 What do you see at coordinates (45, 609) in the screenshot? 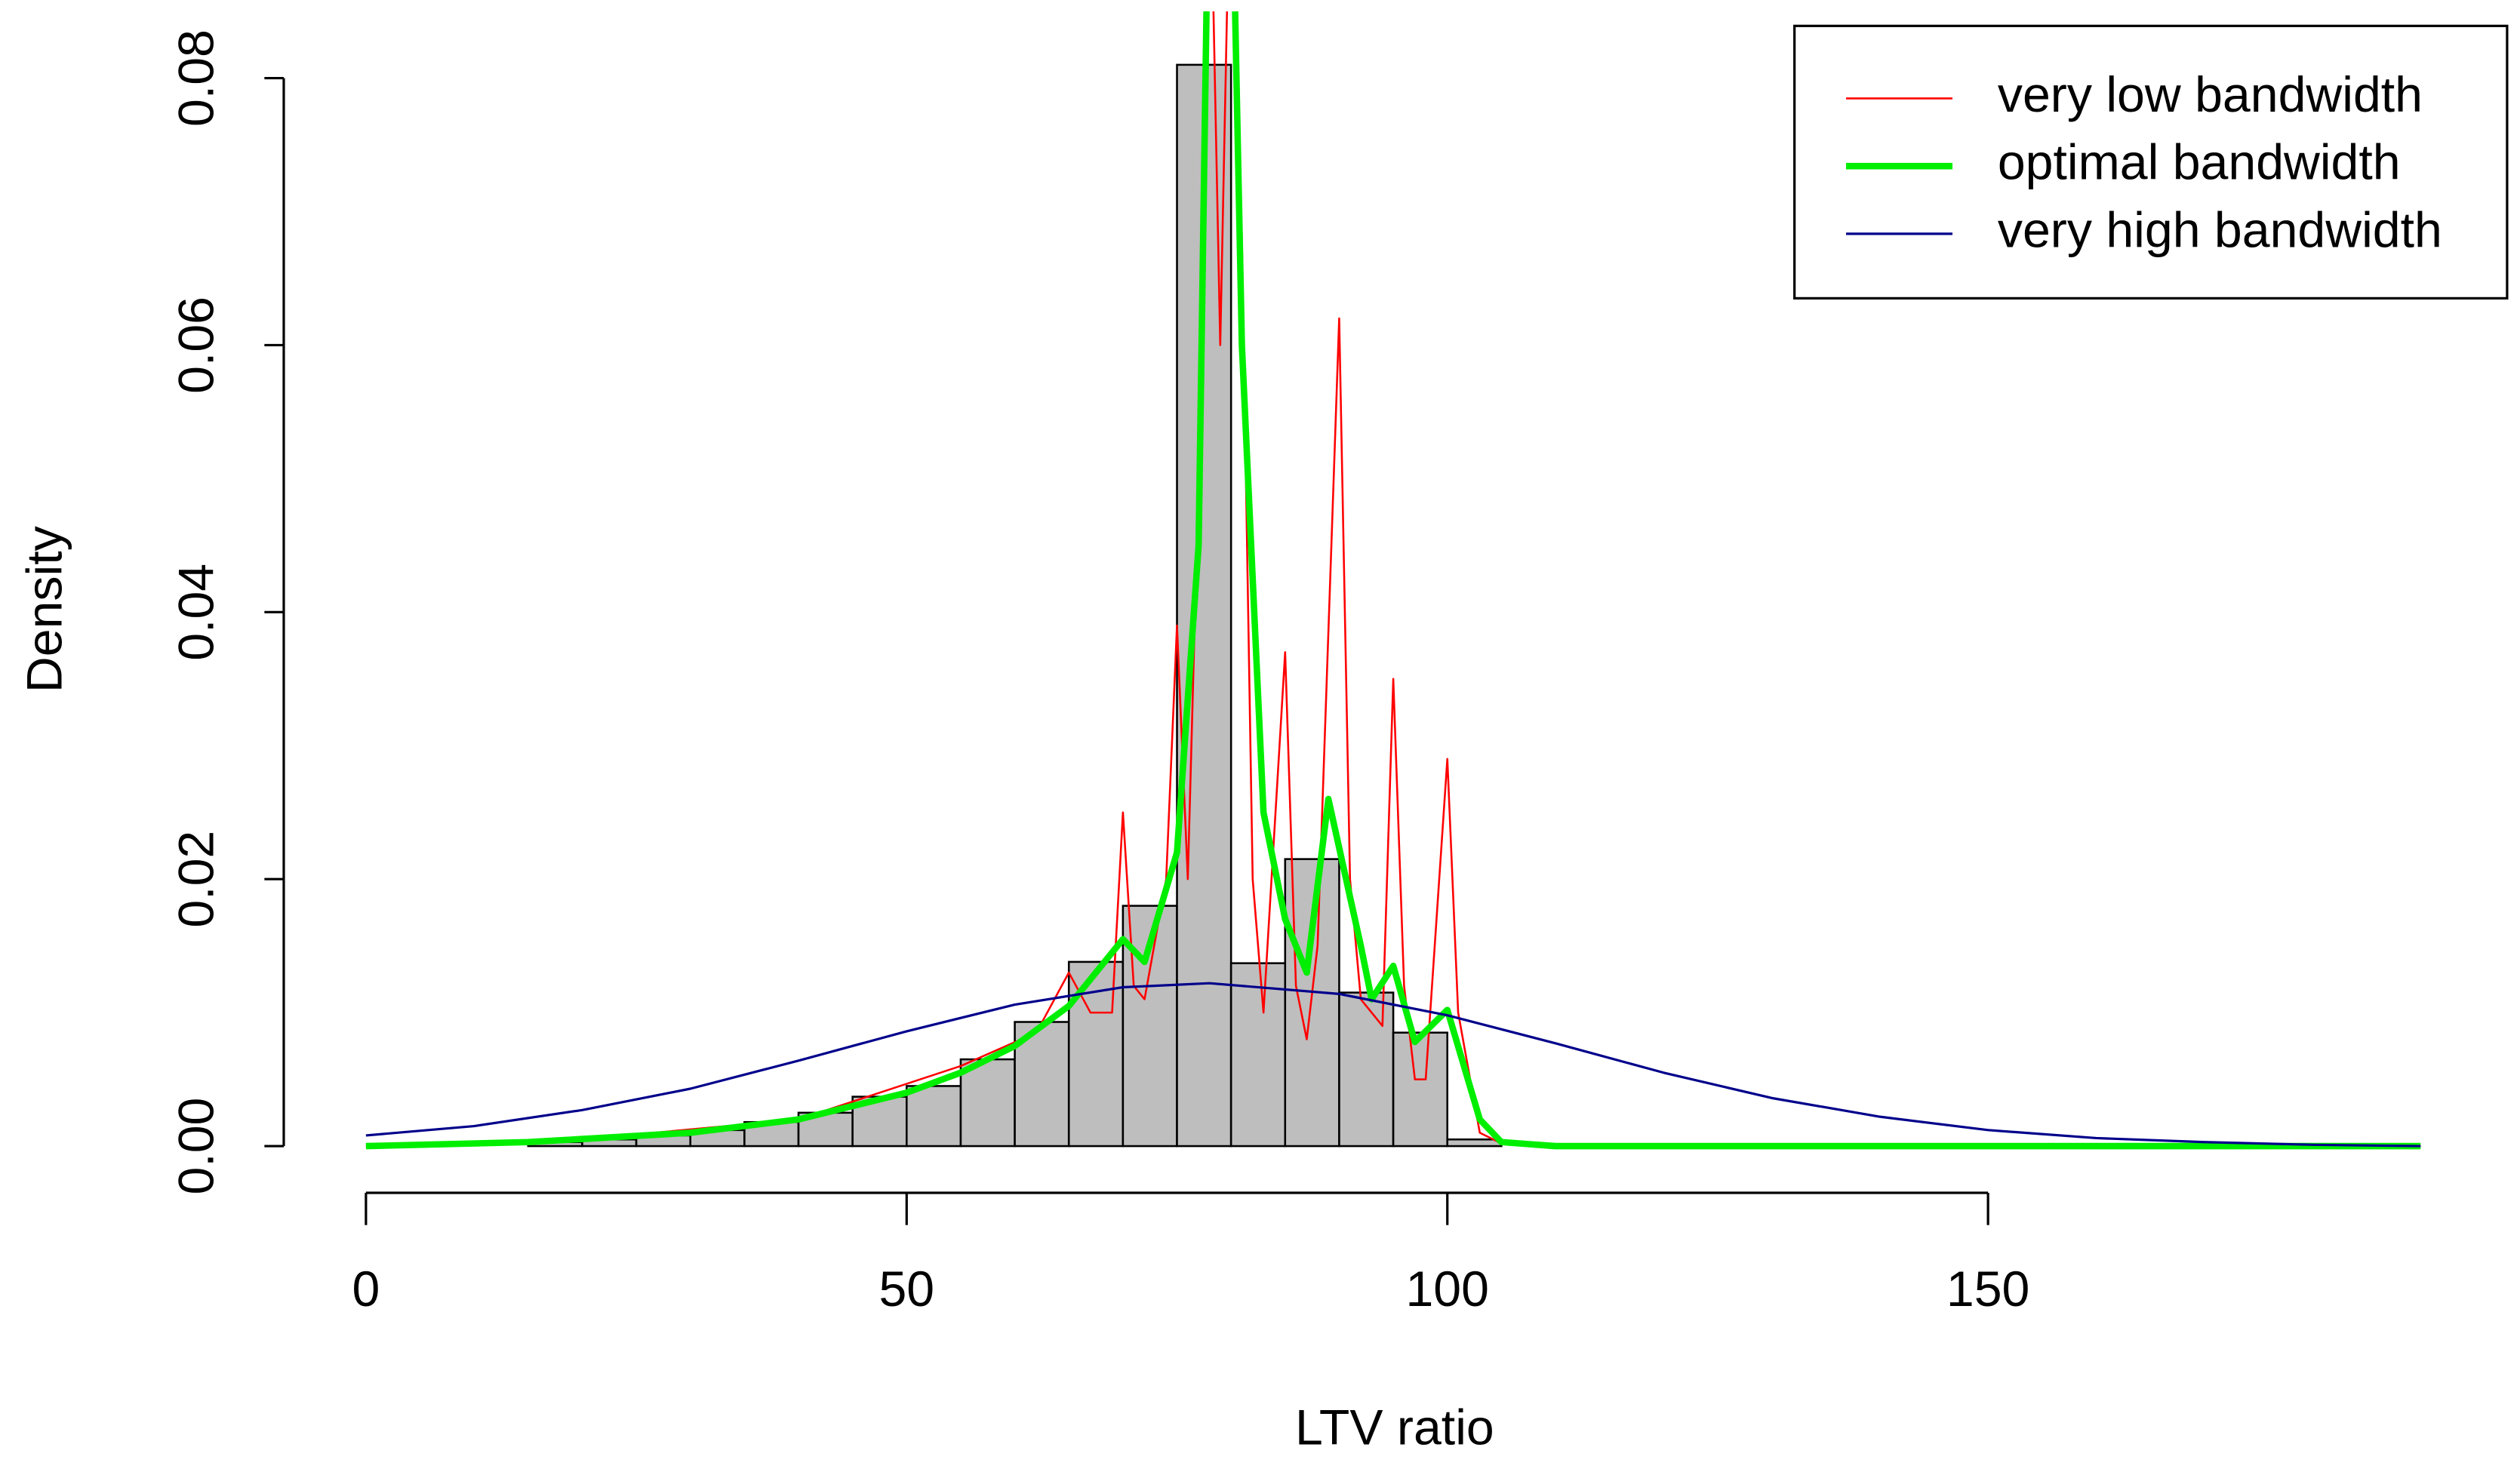
I see `y-axis-label: Density` at bounding box center [45, 609].